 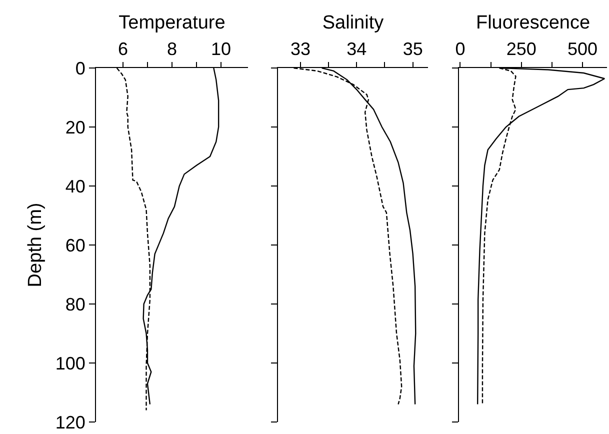 I want to click on y-tick-label: 40, so click(x=75, y=186).